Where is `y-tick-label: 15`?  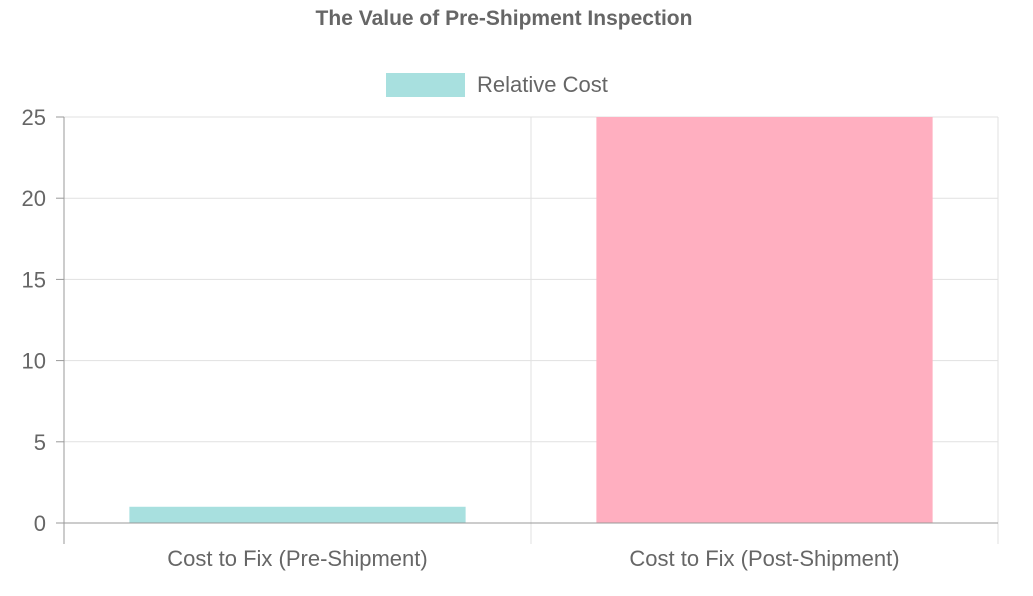 y-tick-label: 15 is located at coordinates (34, 279).